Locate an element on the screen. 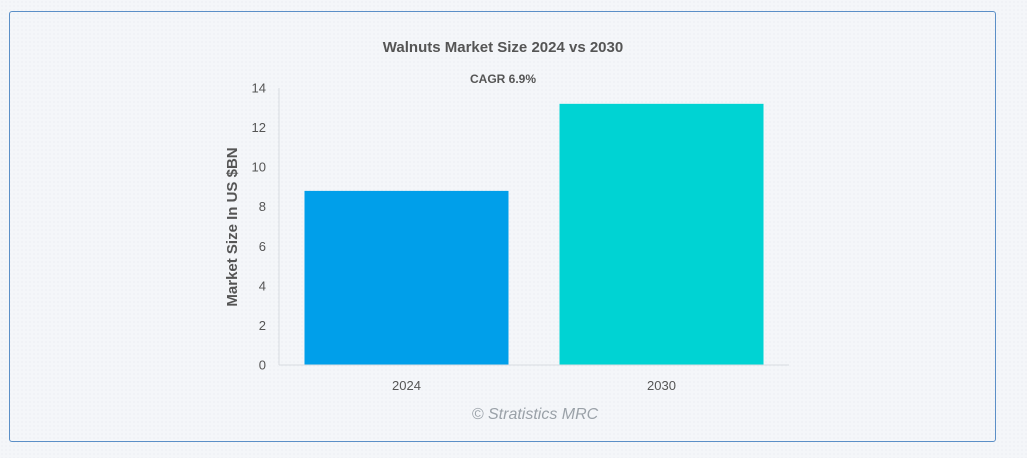  y-tick-label: 0 is located at coordinates (262, 365).